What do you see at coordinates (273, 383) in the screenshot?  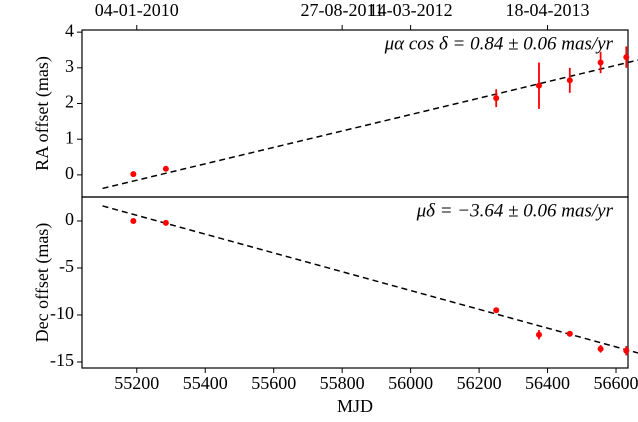 I see `x-tick-label: 55600` at bounding box center [273, 383].